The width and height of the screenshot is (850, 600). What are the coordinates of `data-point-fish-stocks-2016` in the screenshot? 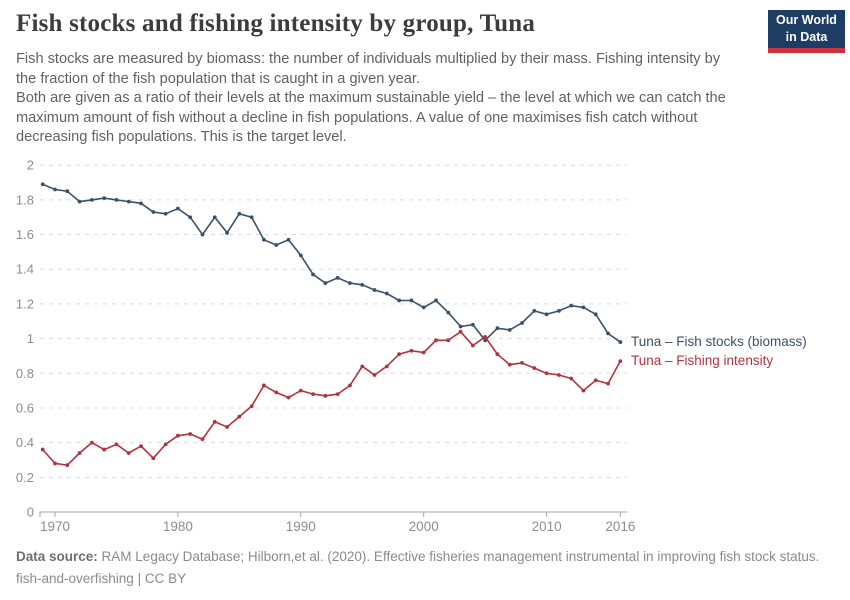 It's located at (620, 342).